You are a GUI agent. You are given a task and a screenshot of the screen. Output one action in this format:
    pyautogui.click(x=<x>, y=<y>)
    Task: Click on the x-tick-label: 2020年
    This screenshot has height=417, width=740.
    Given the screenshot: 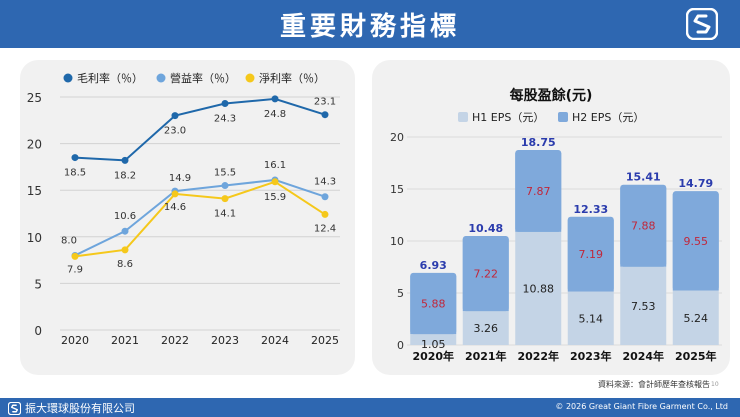 What is the action you would take?
    pyautogui.click(x=433, y=356)
    